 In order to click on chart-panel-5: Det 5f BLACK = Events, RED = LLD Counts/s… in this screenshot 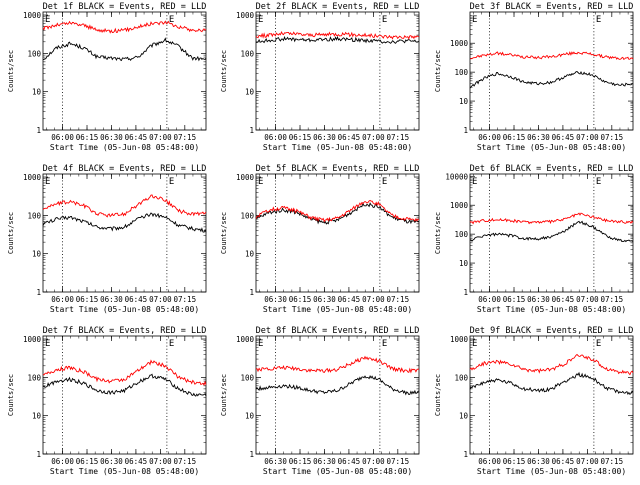, I will do `click(320, 239)`.